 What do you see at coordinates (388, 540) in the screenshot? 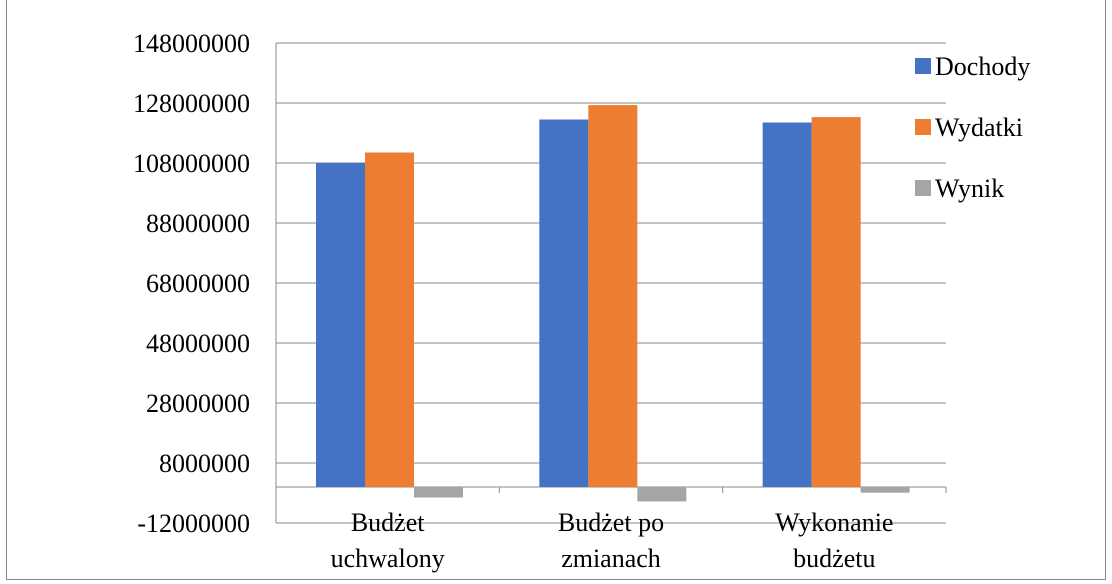
I see `x-category-label: Budżet uchwalony` at bounding box center [388, 540].